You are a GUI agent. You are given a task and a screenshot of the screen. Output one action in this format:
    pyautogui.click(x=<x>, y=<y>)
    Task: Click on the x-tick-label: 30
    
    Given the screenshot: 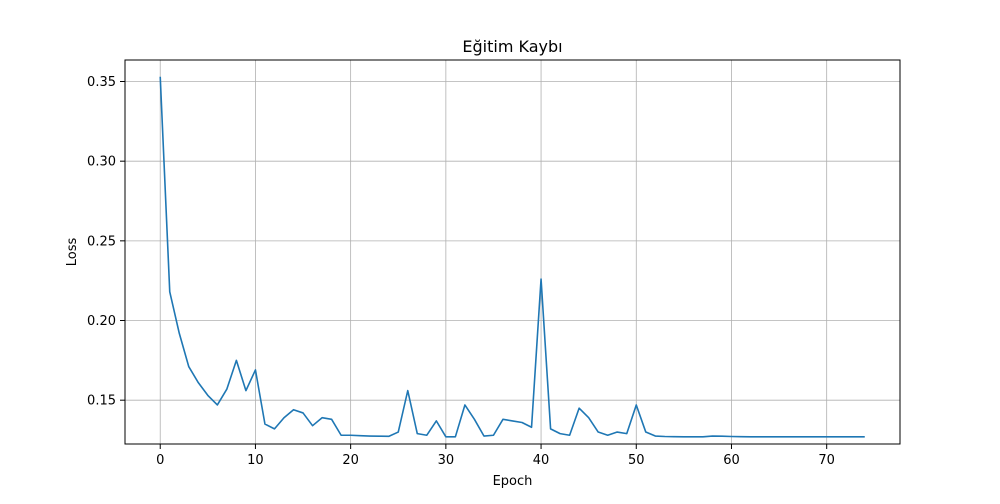 What is the action you would take?
    pyautogui.click(x=446, y=460)
    